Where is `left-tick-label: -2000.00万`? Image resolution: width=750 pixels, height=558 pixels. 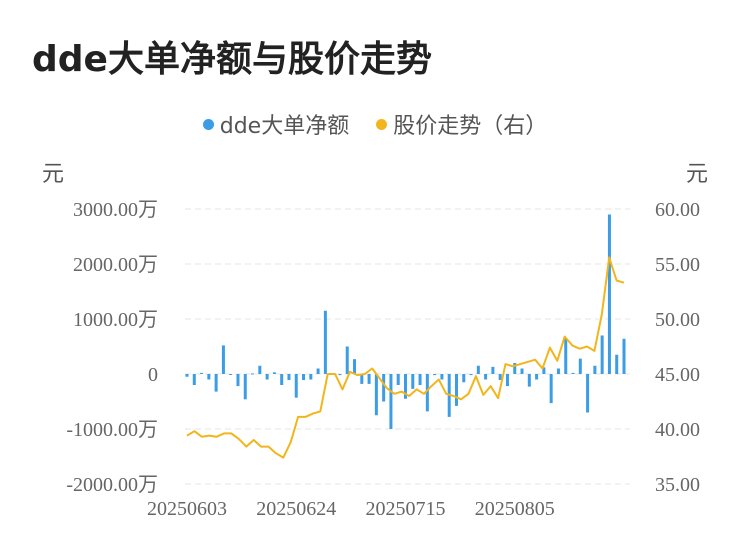
left-tick-label: -2000.00万 is located at coordinates (112, 485).